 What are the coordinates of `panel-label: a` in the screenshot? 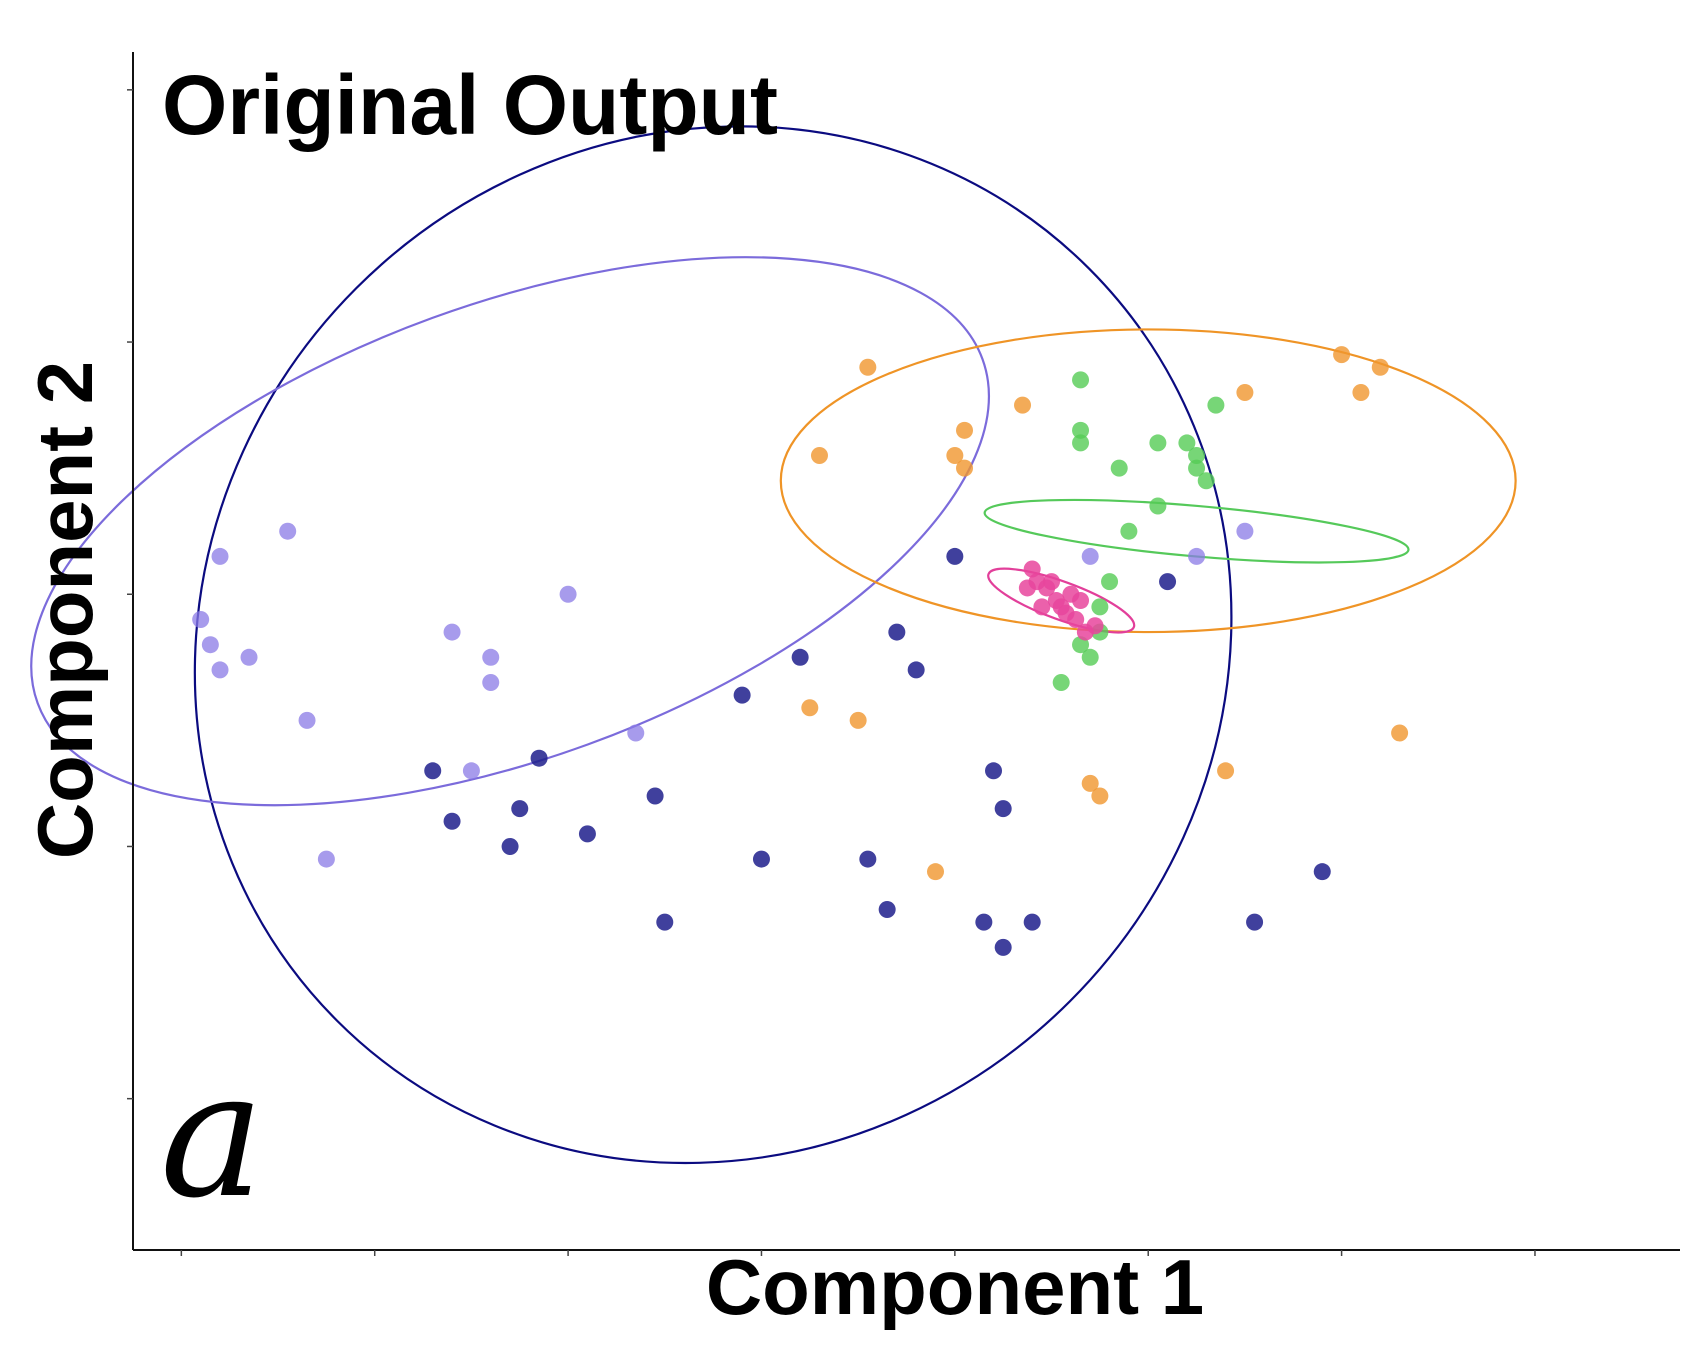 It's located at (212, 1135).